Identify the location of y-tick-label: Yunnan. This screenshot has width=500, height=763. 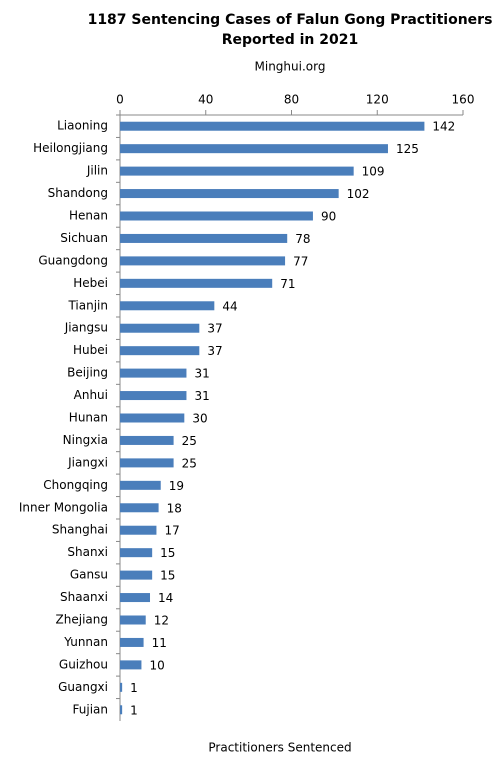
(85, 642).